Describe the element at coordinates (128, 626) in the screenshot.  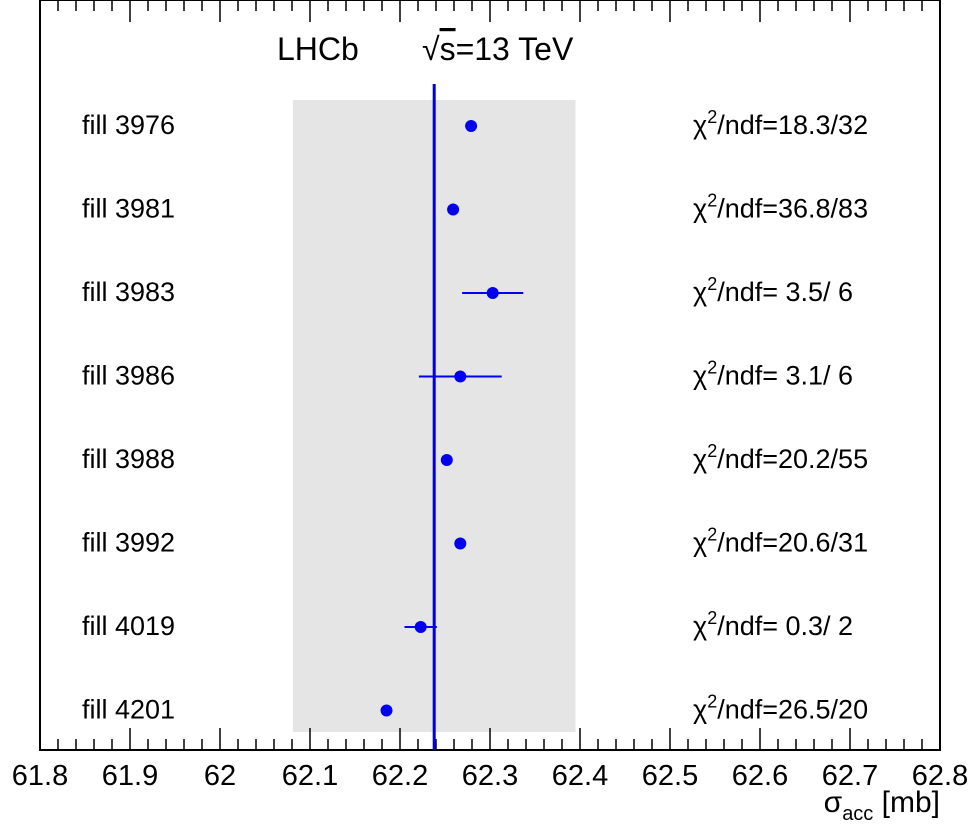
I see `fill-label: fill 4019` at that location.